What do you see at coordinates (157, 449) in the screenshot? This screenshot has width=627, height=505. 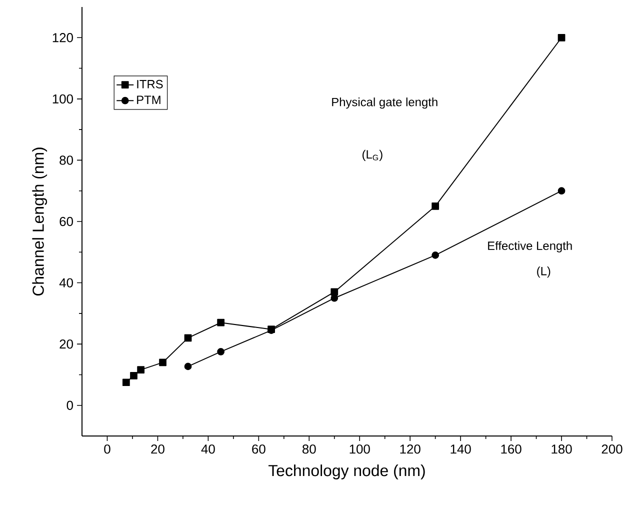 I see `x-tick-label: 20` at bounding box center [157, 449].